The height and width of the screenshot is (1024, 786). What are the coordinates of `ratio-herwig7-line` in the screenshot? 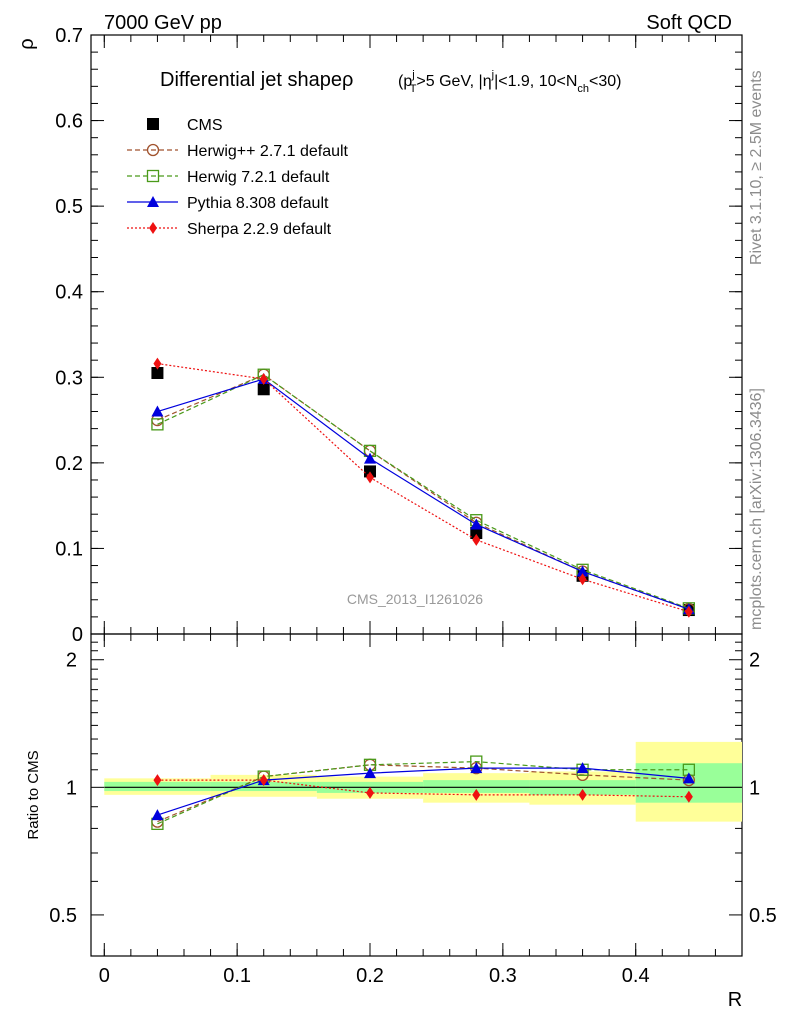 It's located at (423, 792).